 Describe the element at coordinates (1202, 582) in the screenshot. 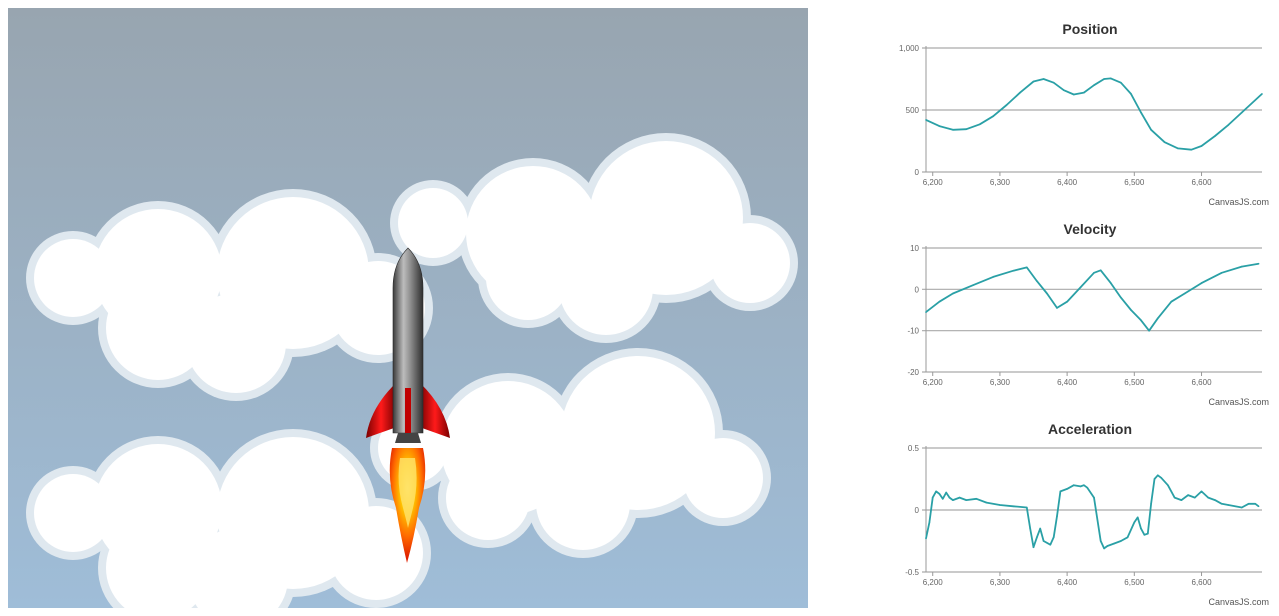

I see `acceleration-x-tick-label: 6,600` at that location.